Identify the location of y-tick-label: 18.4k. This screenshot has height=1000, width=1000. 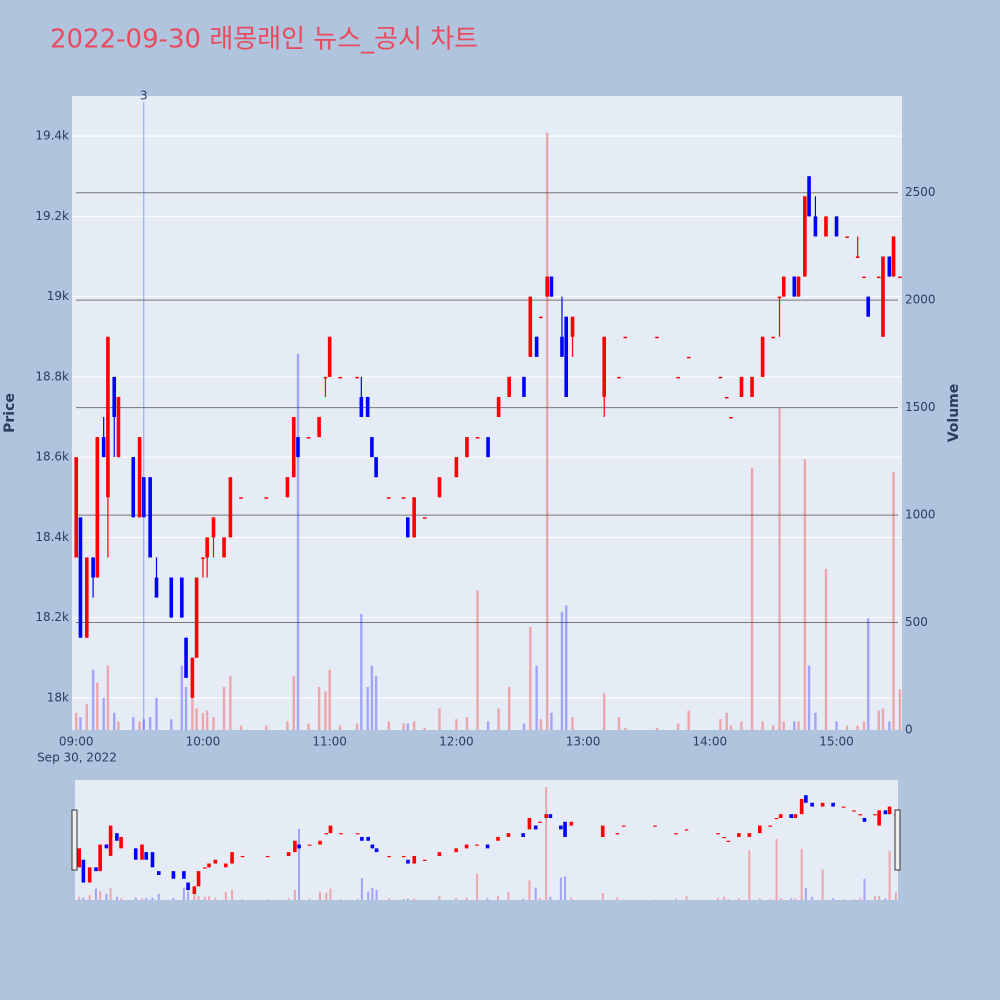
(52, 537).